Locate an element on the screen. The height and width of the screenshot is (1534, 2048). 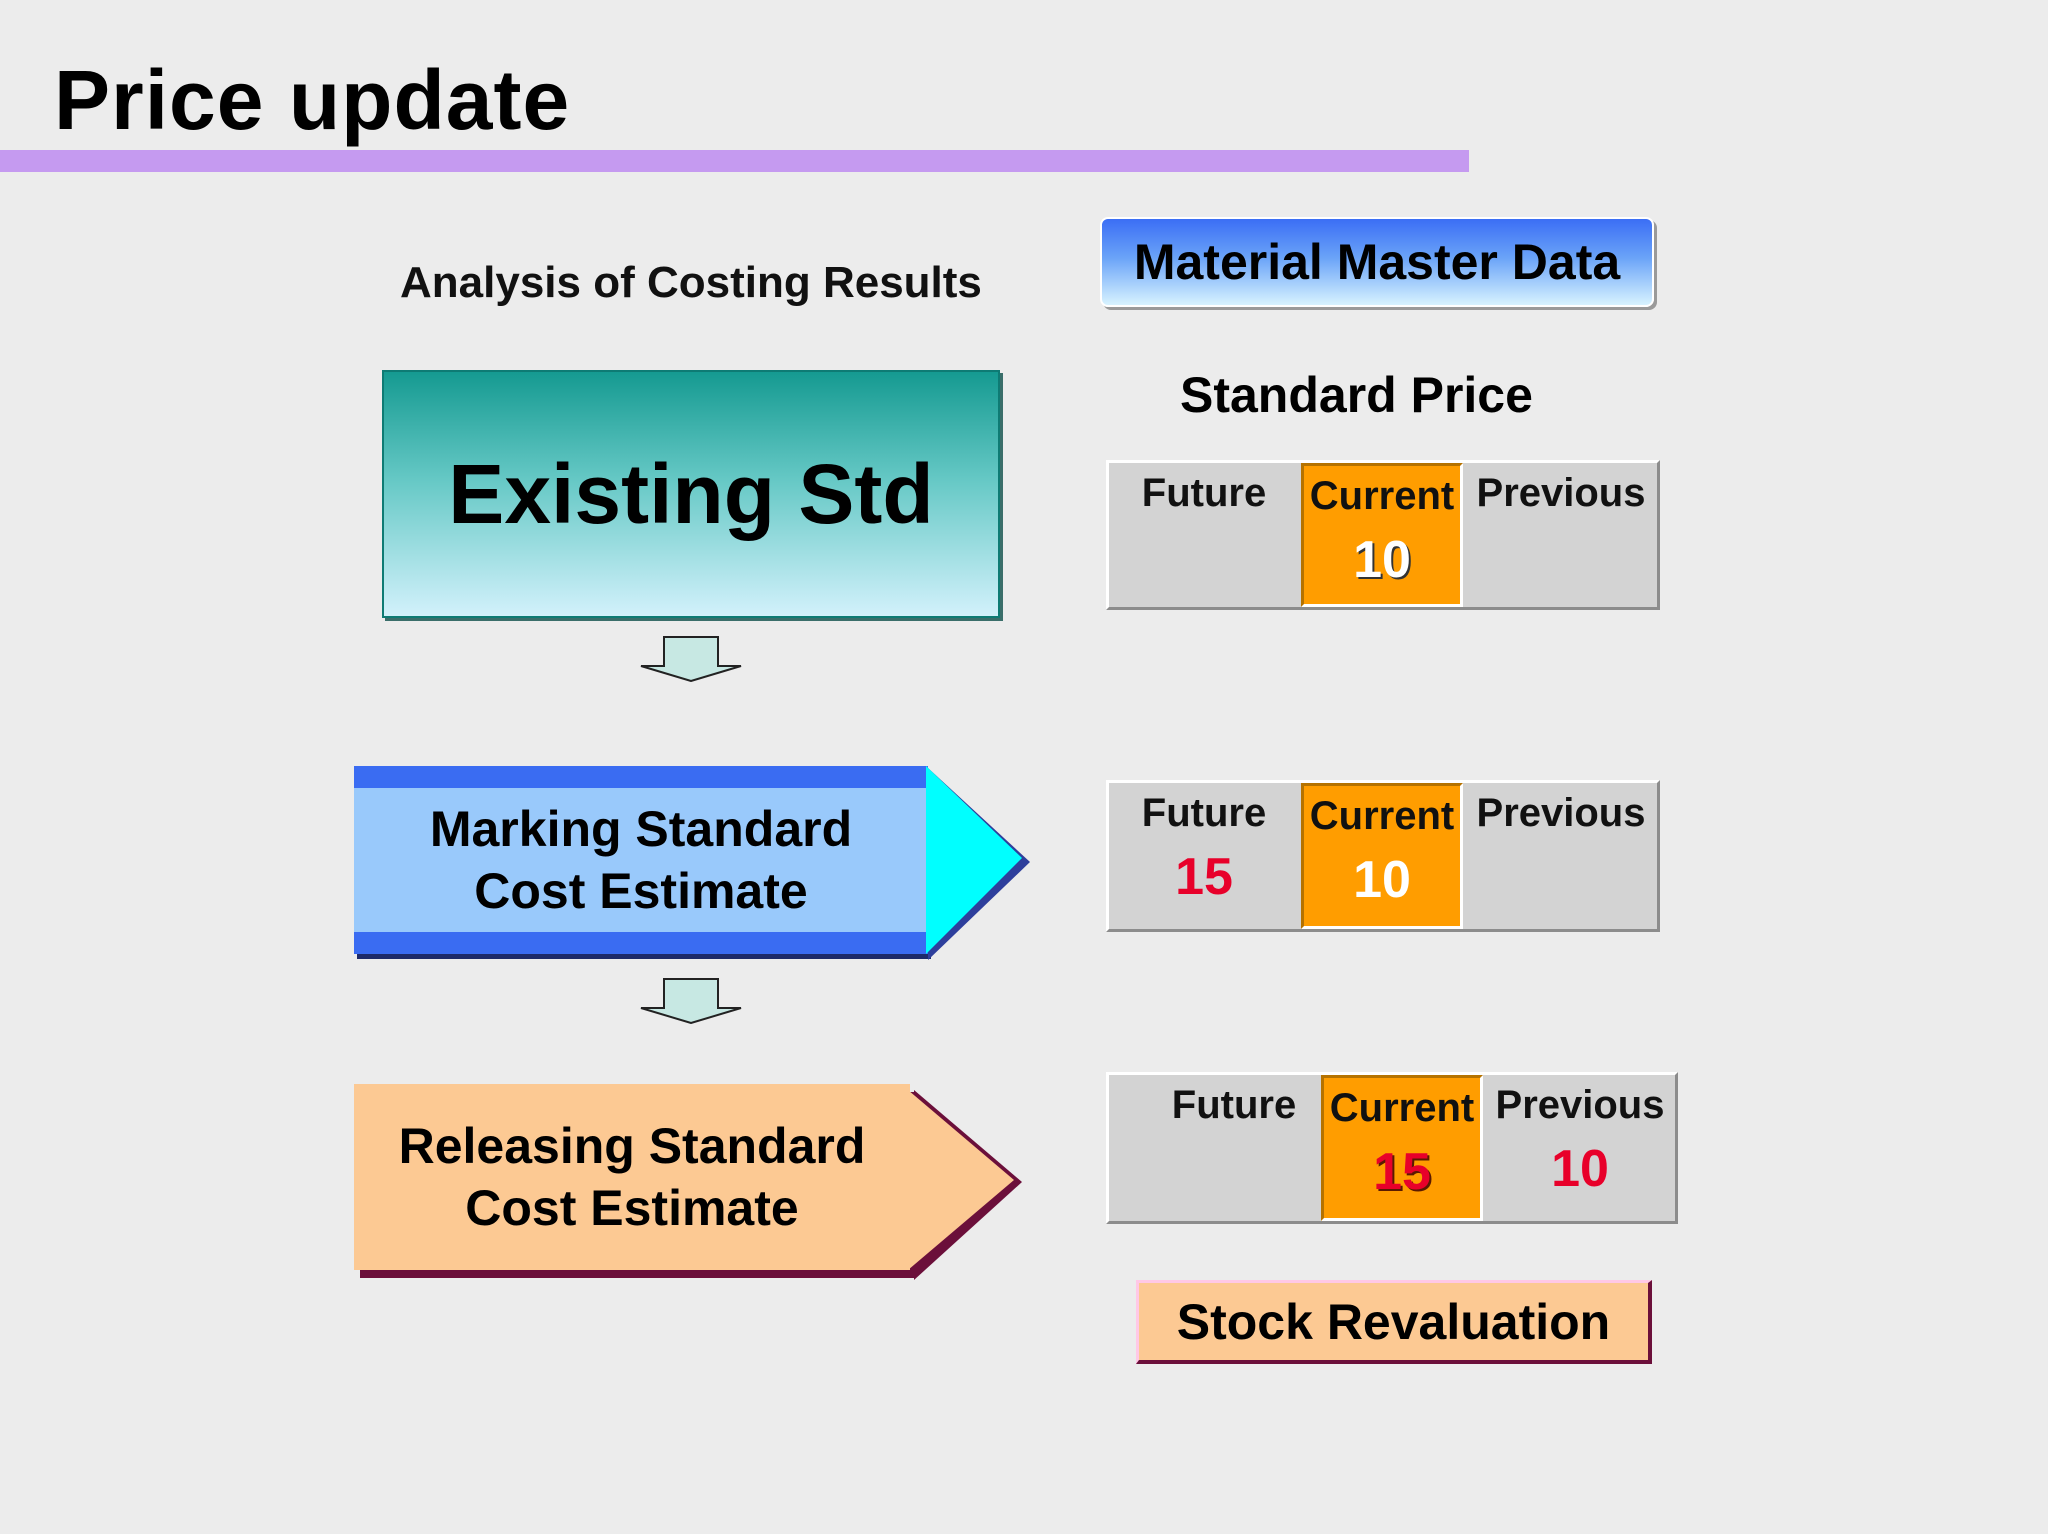
marking-label-line2: Cost Estimate is located at coordinates (641, 891).